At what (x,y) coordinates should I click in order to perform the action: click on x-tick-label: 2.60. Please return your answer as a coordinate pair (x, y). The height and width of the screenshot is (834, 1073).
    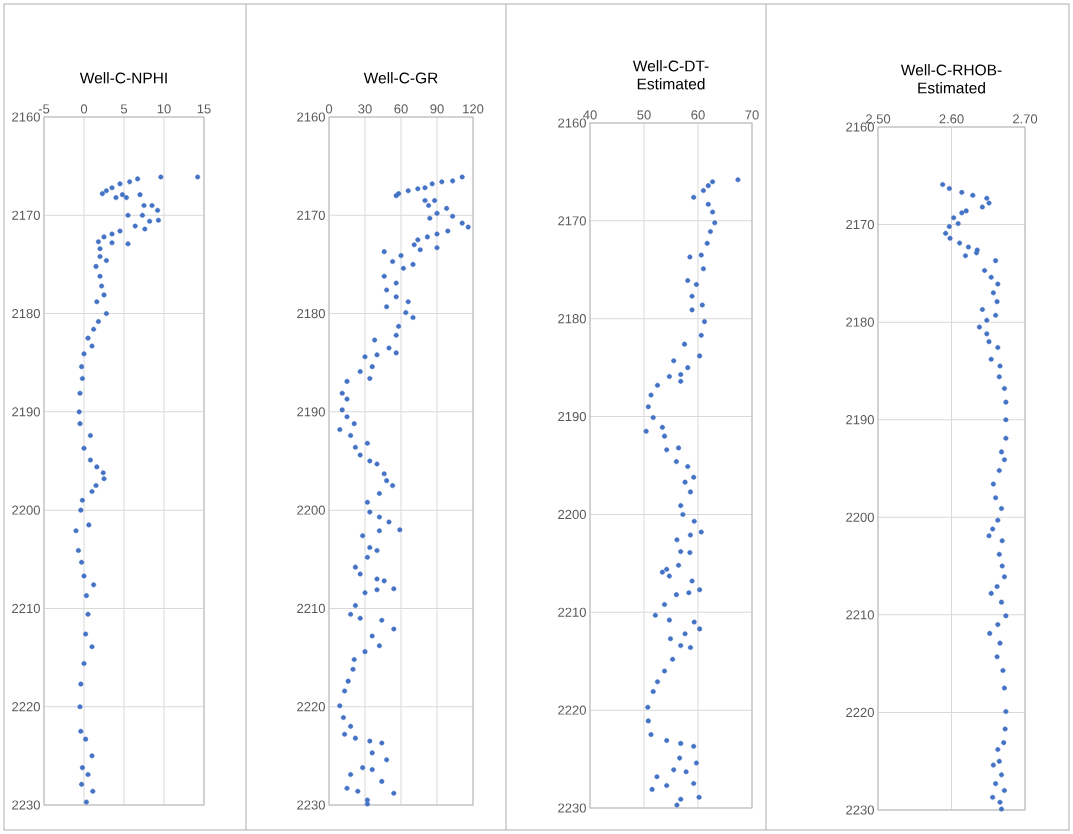
    Looking at the image, I should click on (951, 119).